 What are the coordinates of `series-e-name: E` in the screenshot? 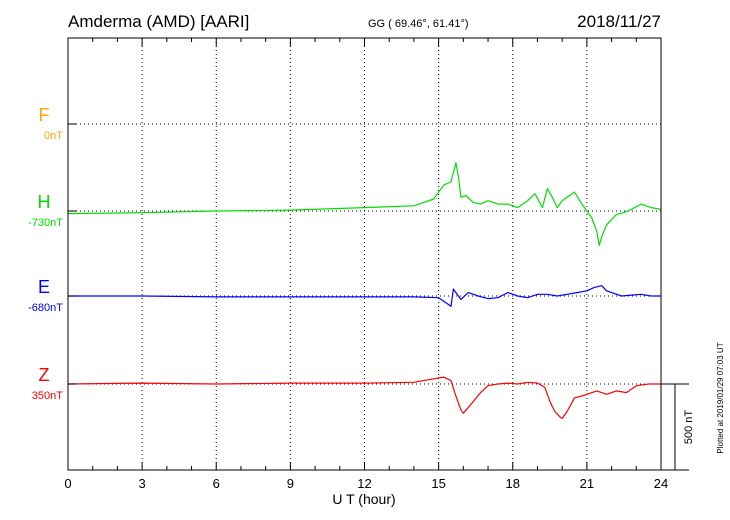 It's located at (44, 287).